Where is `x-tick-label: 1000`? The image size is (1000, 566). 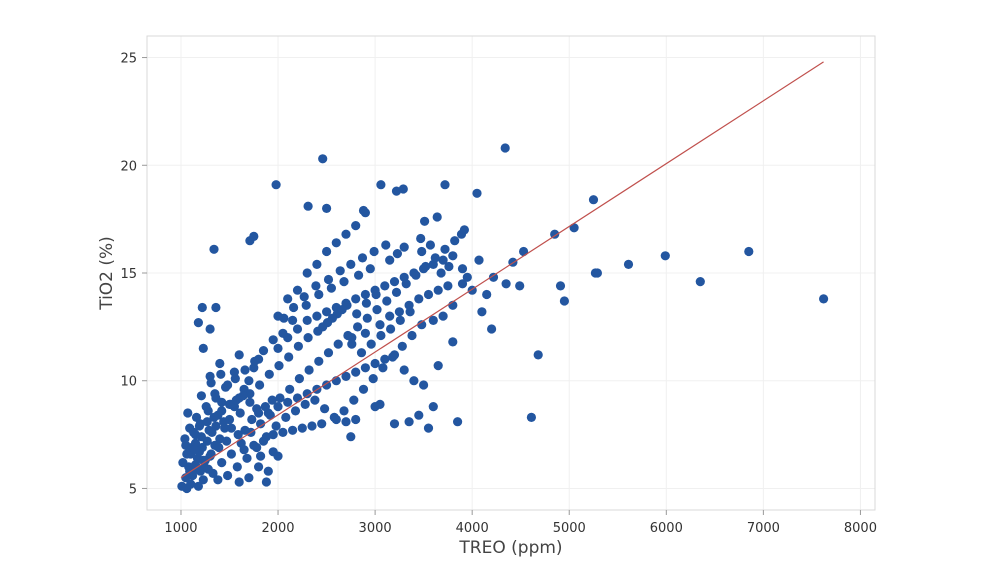
x-tick-label: 1000 is located at coordinates (180, 528).